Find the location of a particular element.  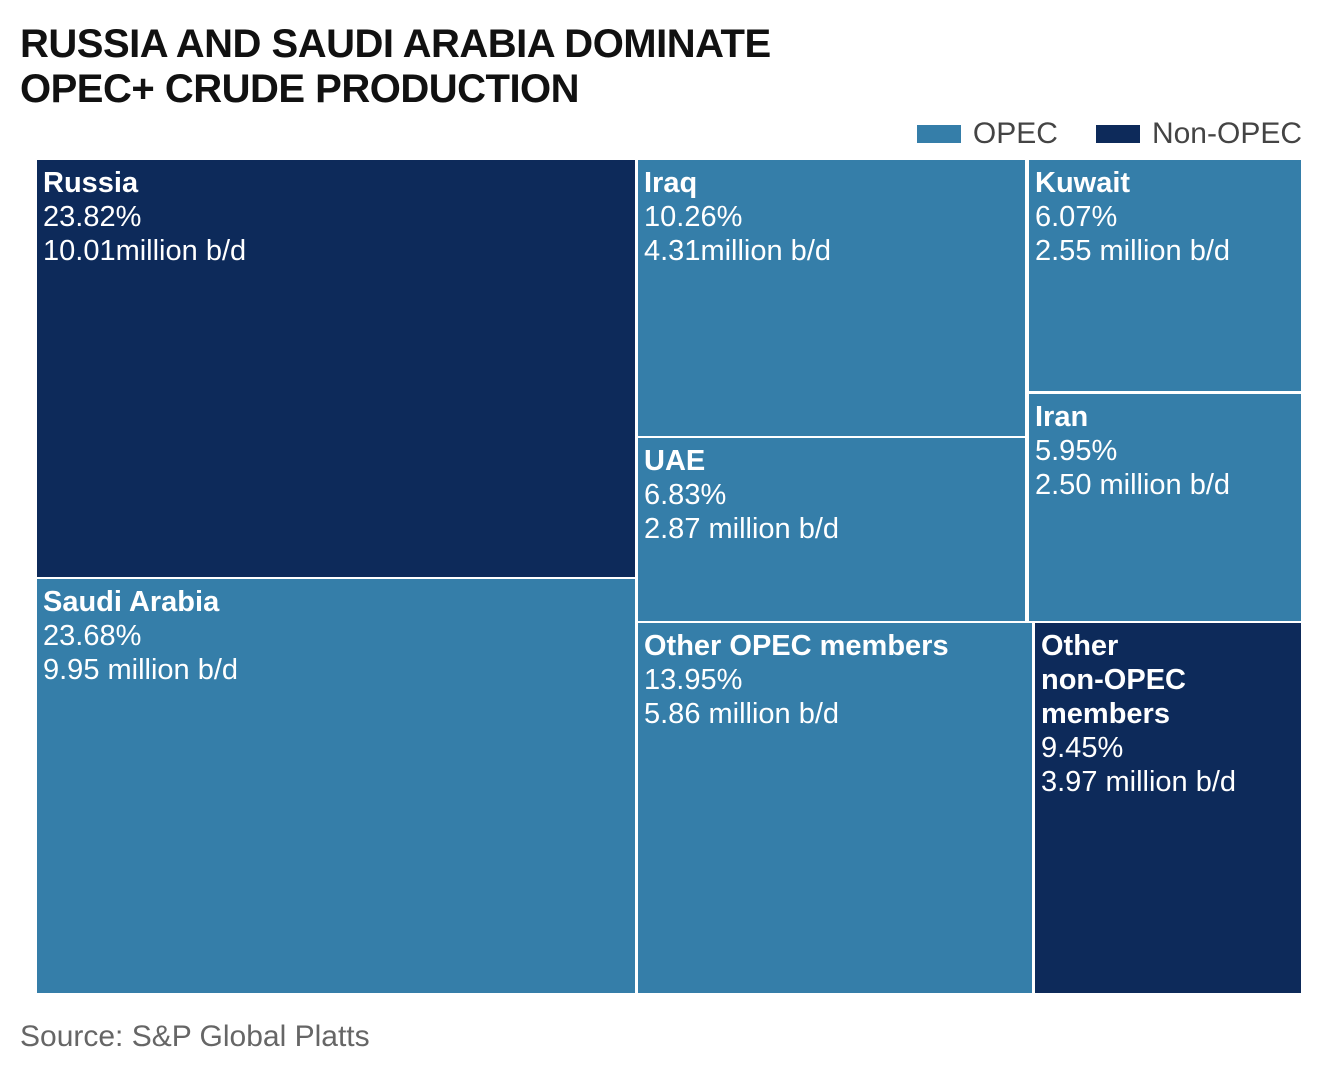

legend-swatch-opec is located at coordinates (938, 134).